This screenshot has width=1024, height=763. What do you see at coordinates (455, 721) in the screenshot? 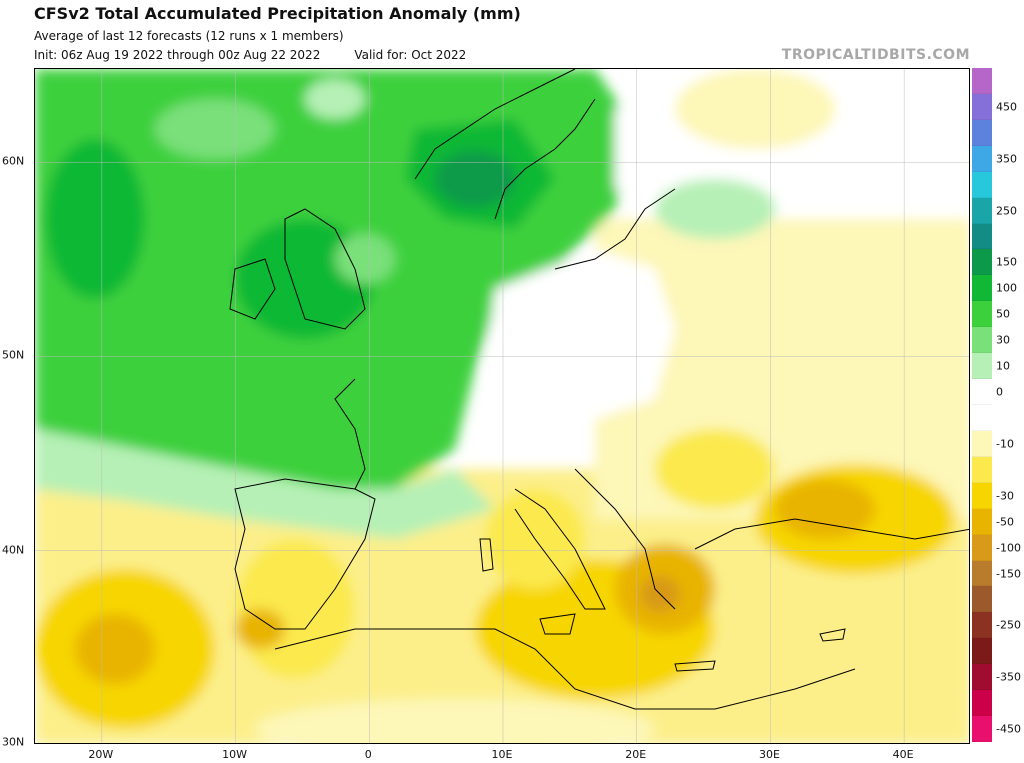
I see `neutral-north-africa` at bounding box center [455, 721].